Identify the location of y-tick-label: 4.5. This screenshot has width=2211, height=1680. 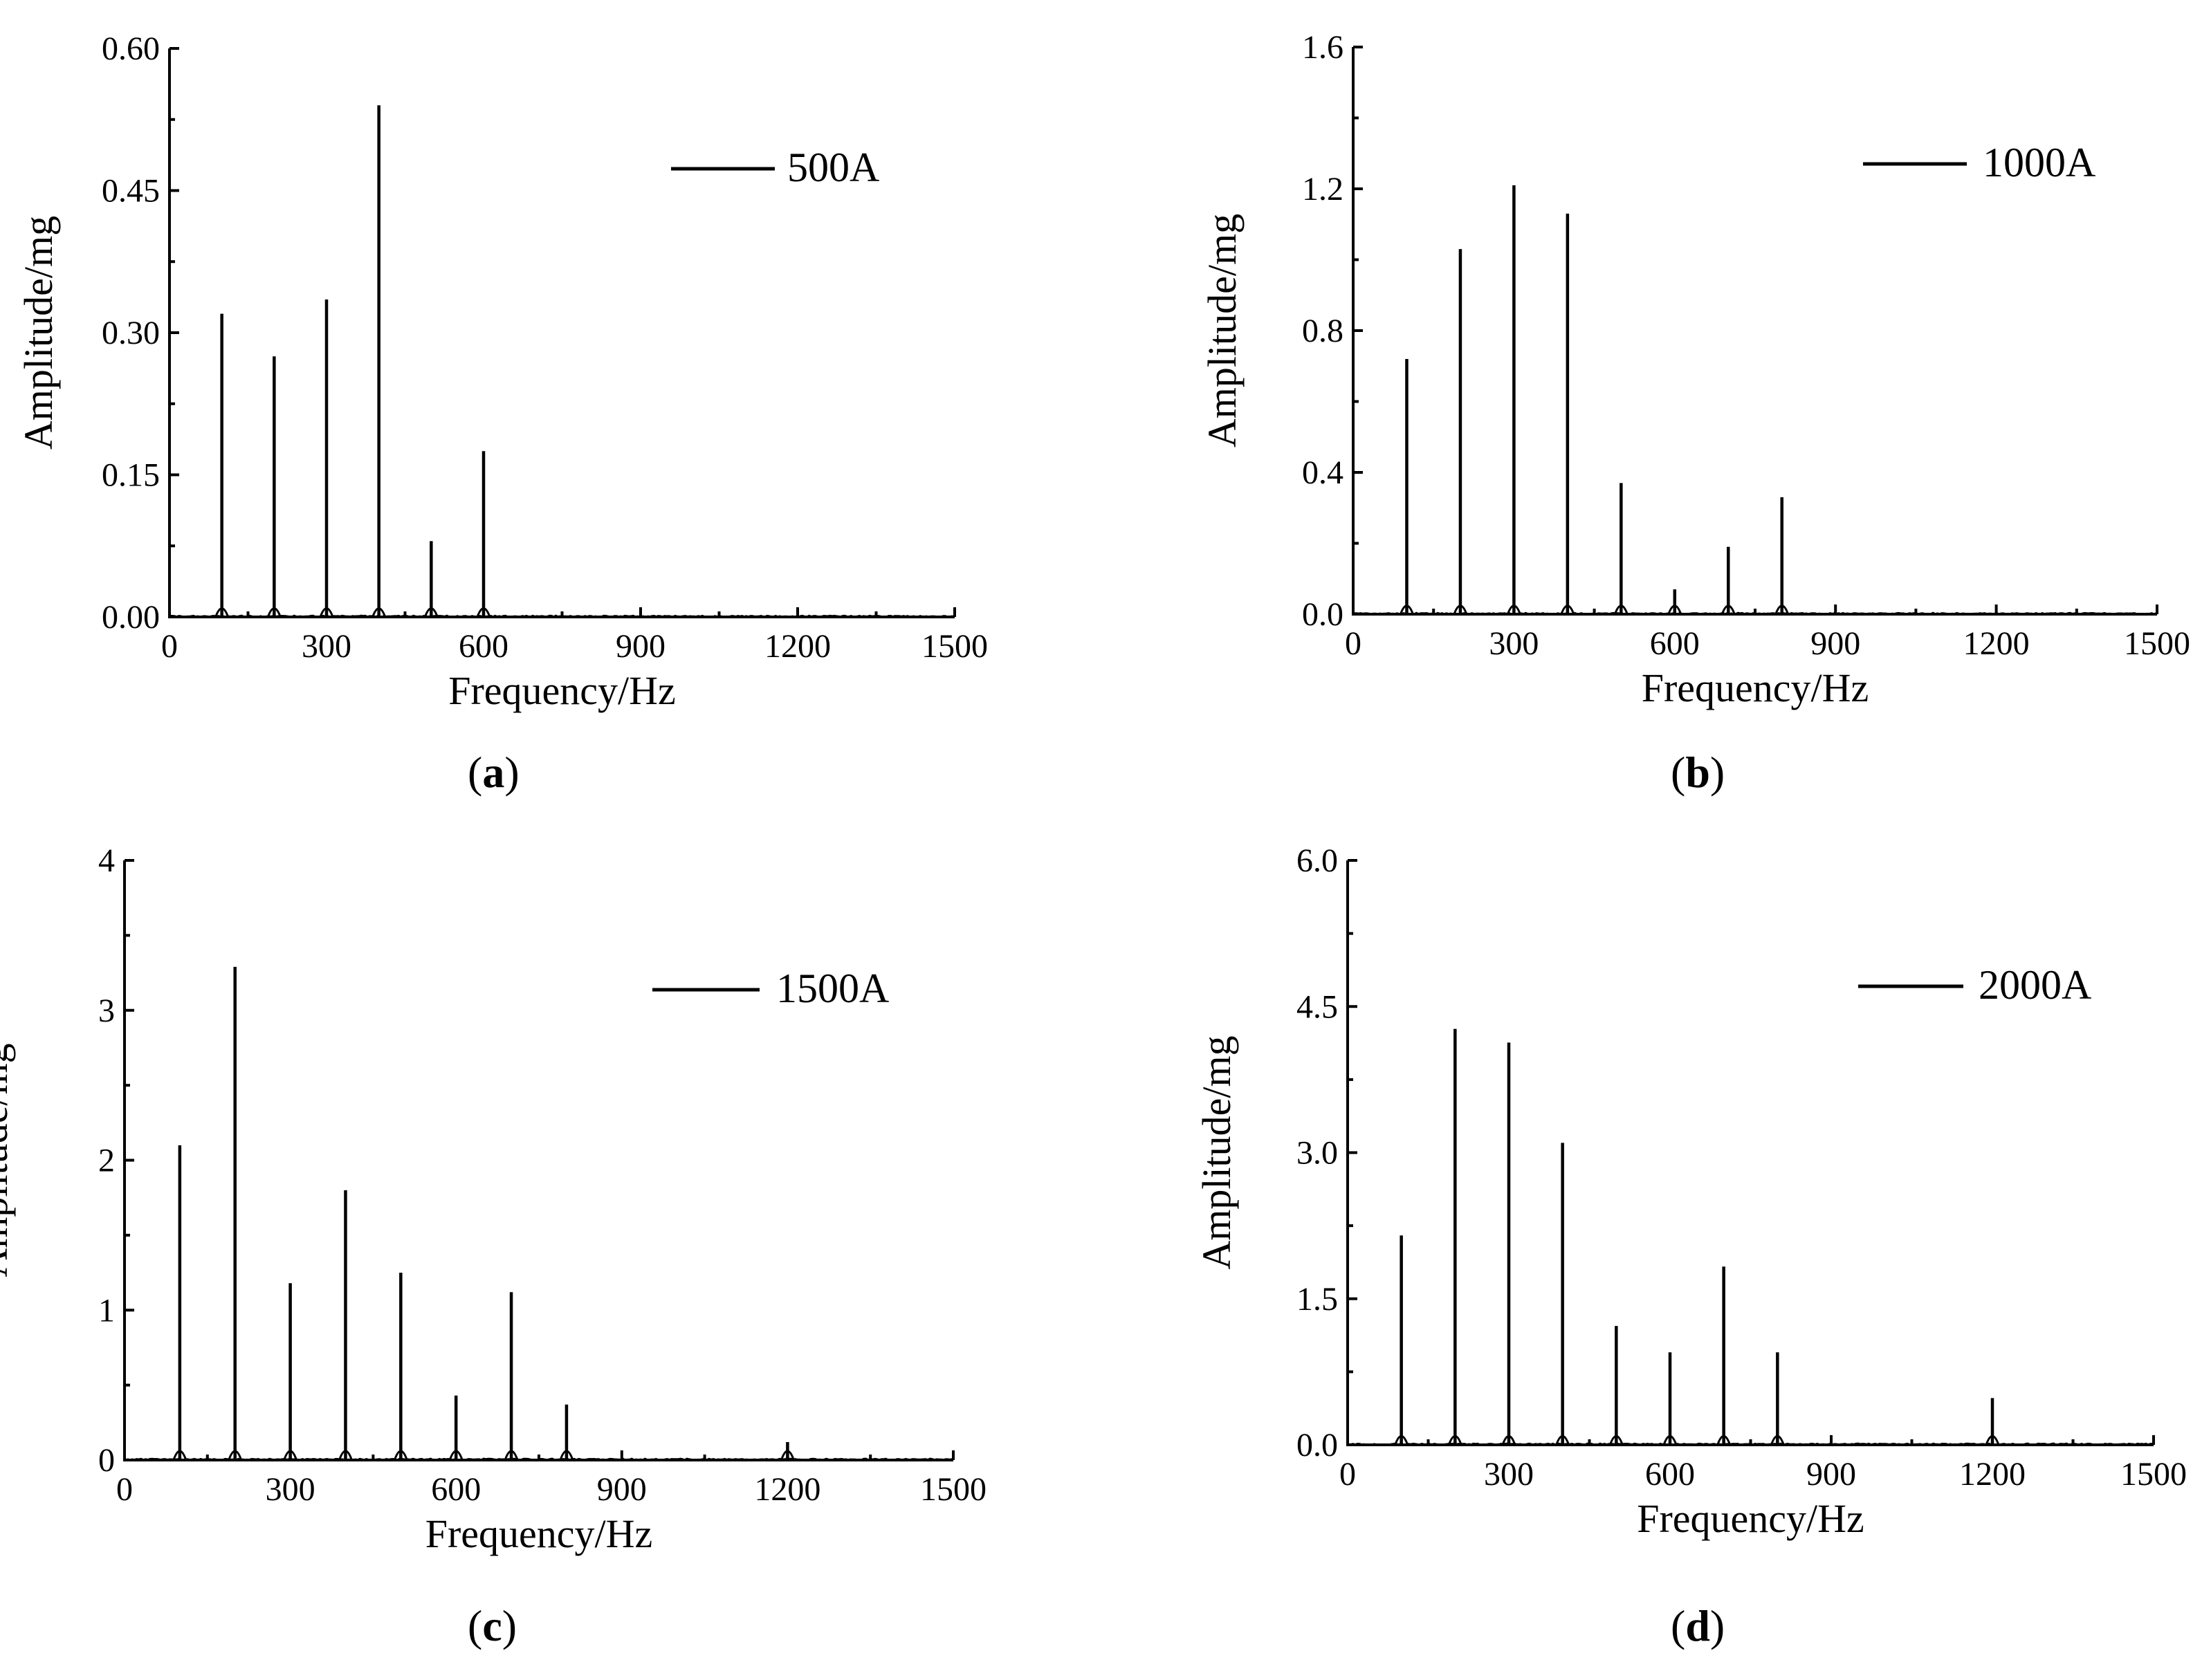
(1317, 1007).